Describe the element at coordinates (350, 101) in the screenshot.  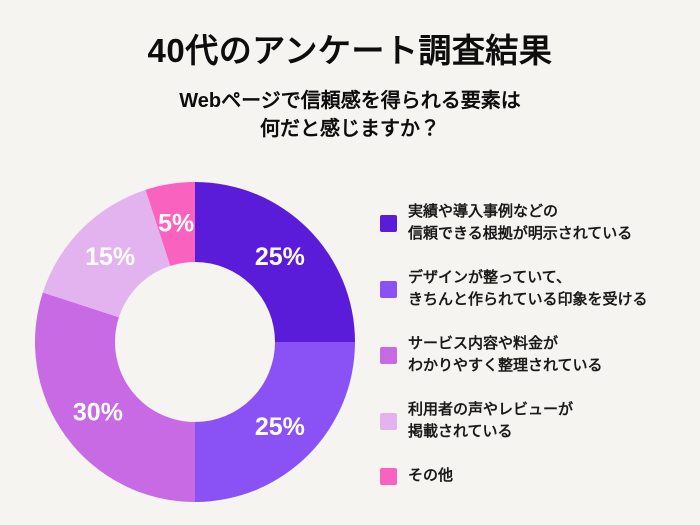
I see `survey-question-line-1: Webページで信頼感を得られる要素は` at that location.